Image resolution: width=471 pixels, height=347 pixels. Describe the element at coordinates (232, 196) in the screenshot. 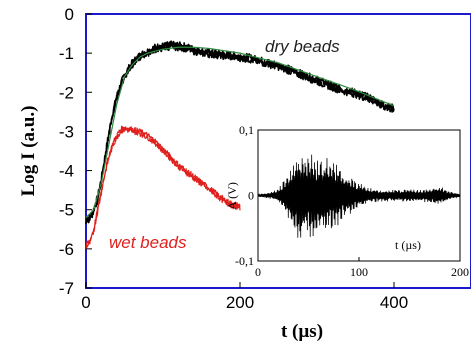

I see `inset-y-axis-label: A (V)` at that location.